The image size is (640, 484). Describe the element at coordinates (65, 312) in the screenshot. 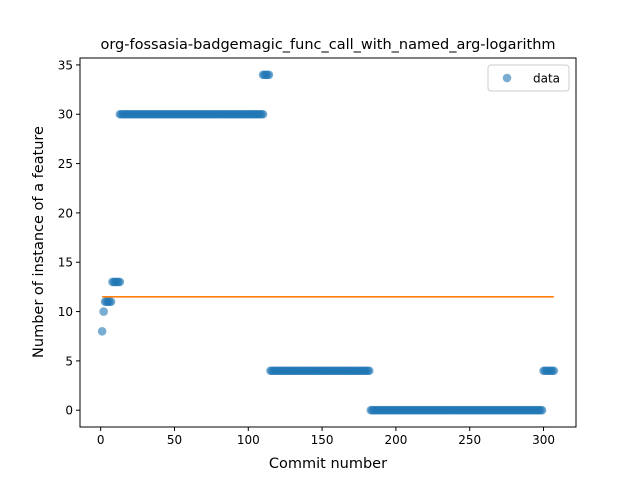

I see `y-tick-label: 10` at that location.